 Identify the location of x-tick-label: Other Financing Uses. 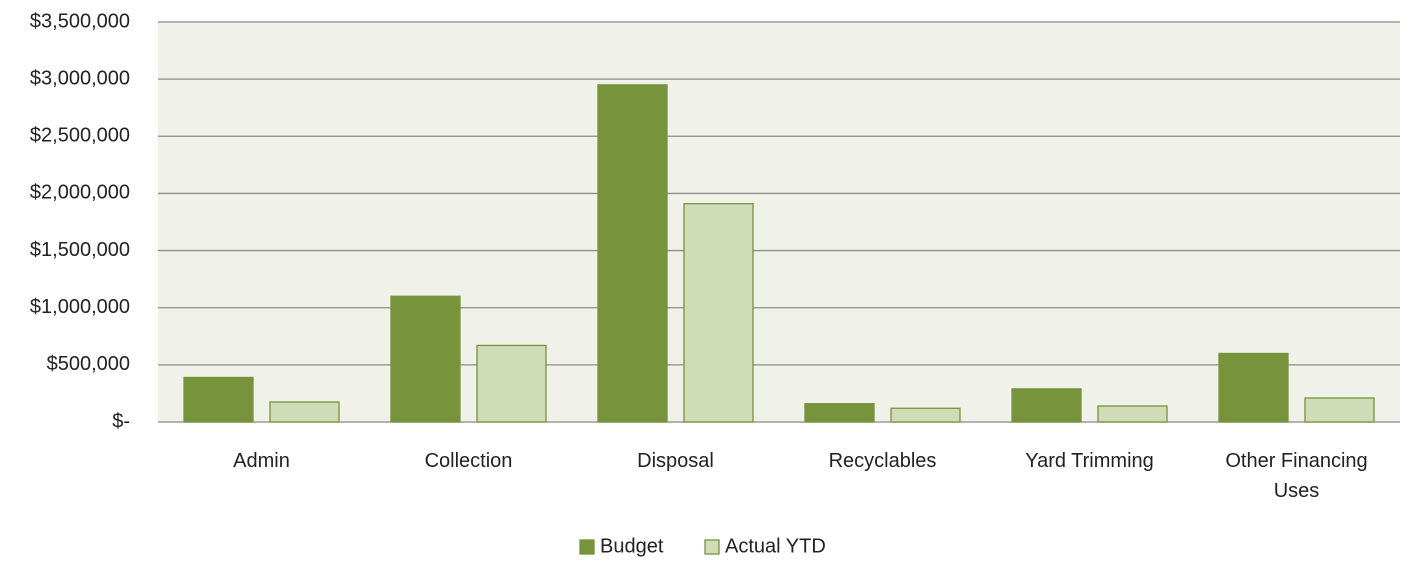
(1296, 476).